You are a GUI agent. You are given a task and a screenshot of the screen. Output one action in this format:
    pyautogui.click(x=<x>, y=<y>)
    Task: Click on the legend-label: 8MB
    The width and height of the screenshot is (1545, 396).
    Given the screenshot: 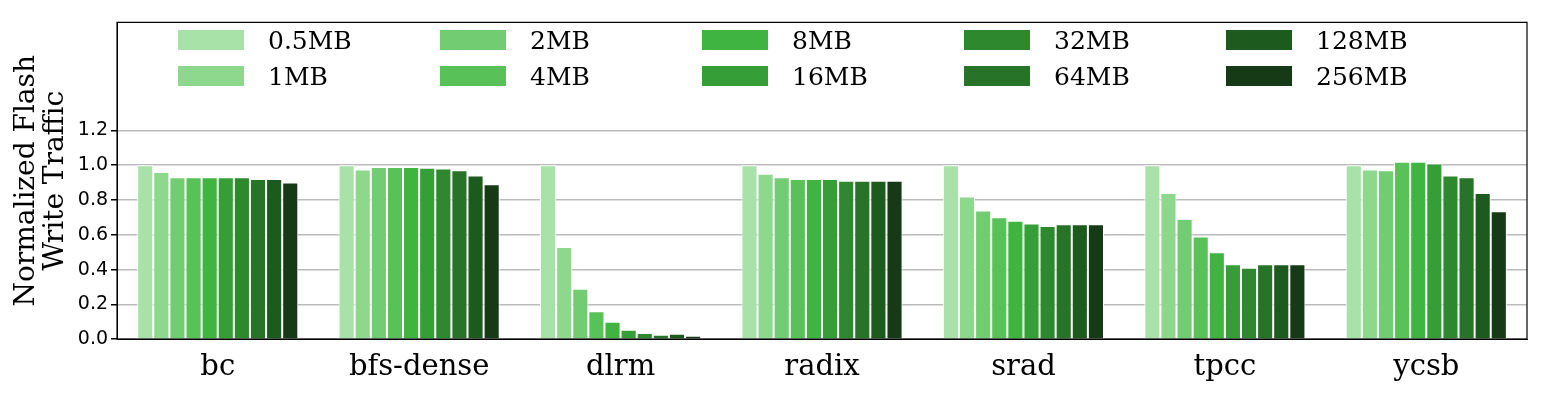 What is the action you would take?
    pyautogui.click(x=822, y=40)
    